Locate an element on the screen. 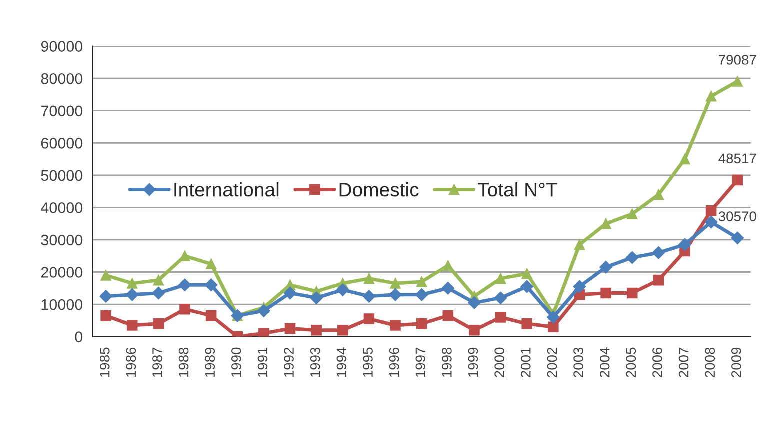 Image resolution: width=774 pixels, height=421 pixels. data-label: 48517 is located at coordinates (737, 159).